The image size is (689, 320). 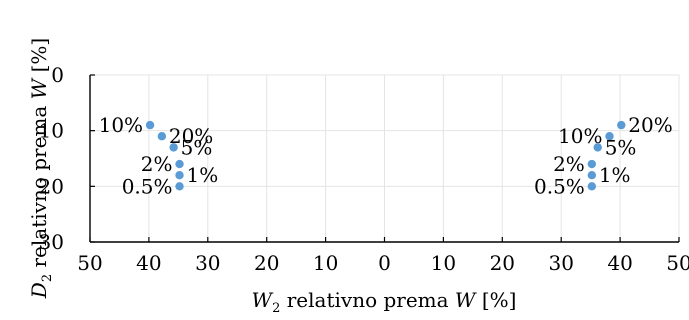 I want to click on y-tick-label: 0, so click(x=57, y=75).